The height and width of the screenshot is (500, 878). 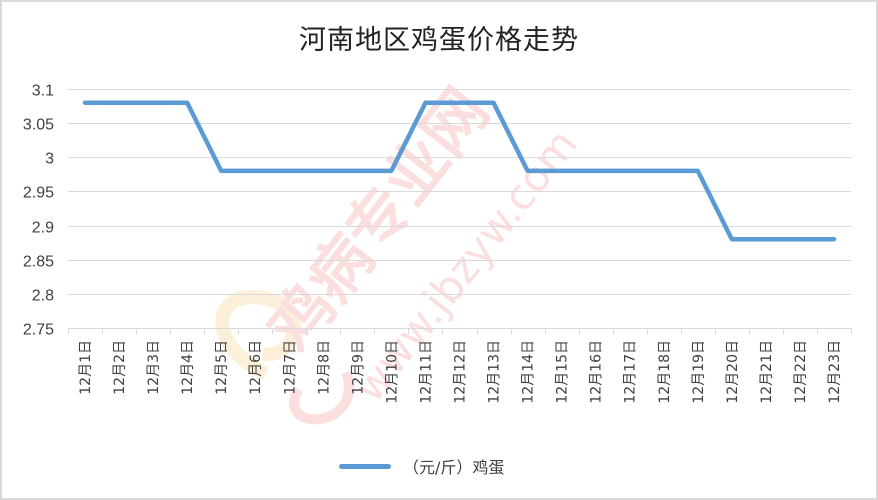 I want to click on x-tick-label: 12月9日, so click(x=358, y=367).